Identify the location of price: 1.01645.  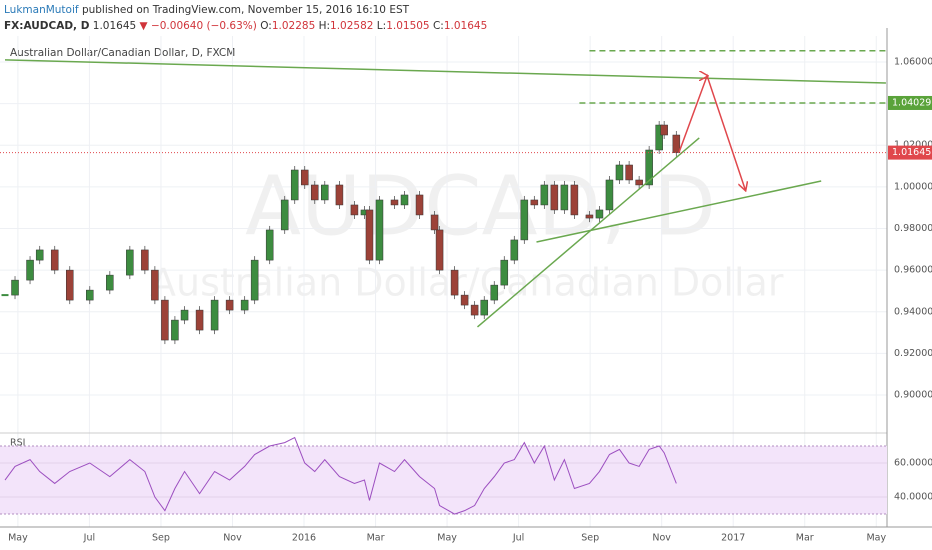
(114, 26).